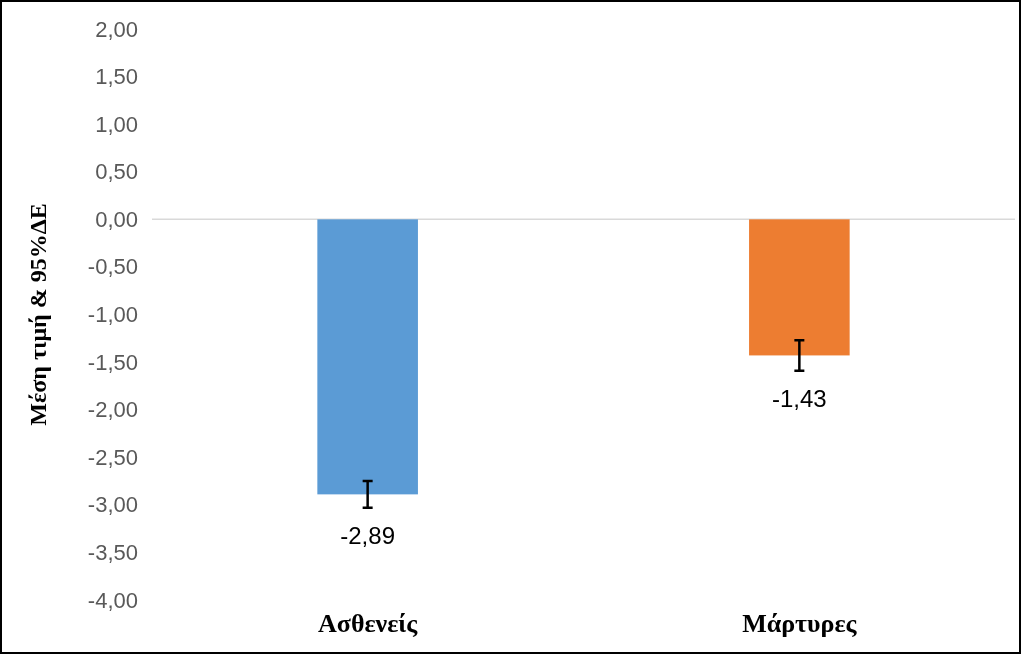  What do you see at coordinates (116, 29) in the screenshot?
I see `y-tick-label: 2,00` at bounding box center [116, 29].